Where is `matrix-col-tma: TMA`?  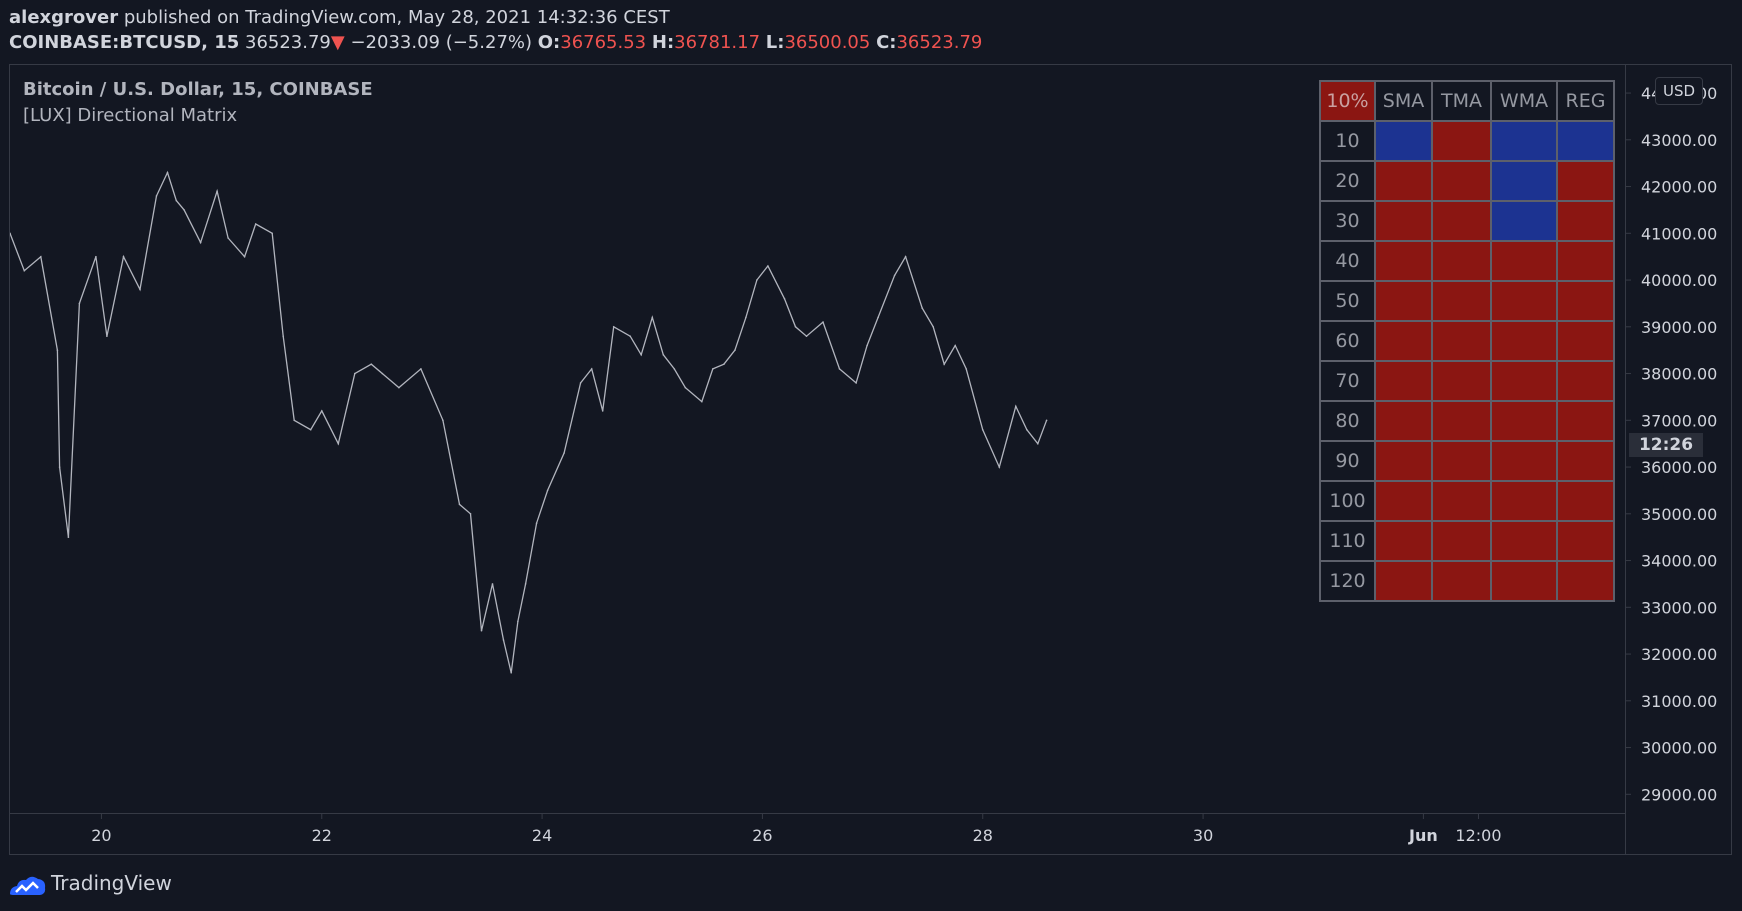
matrix-col-tma: TMA is located at coordinates (1461, 101).